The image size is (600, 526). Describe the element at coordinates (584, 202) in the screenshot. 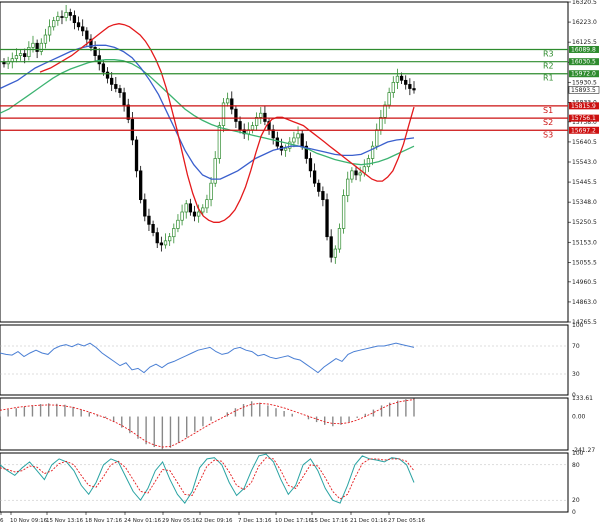

I see `main-y-tick-label: 15348.0` at that location.